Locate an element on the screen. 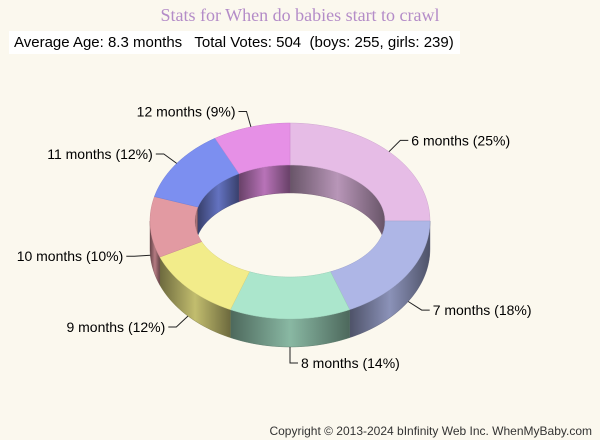  chart-title: Stats for When do babies start to crawl is located at coordinates (300, 15).